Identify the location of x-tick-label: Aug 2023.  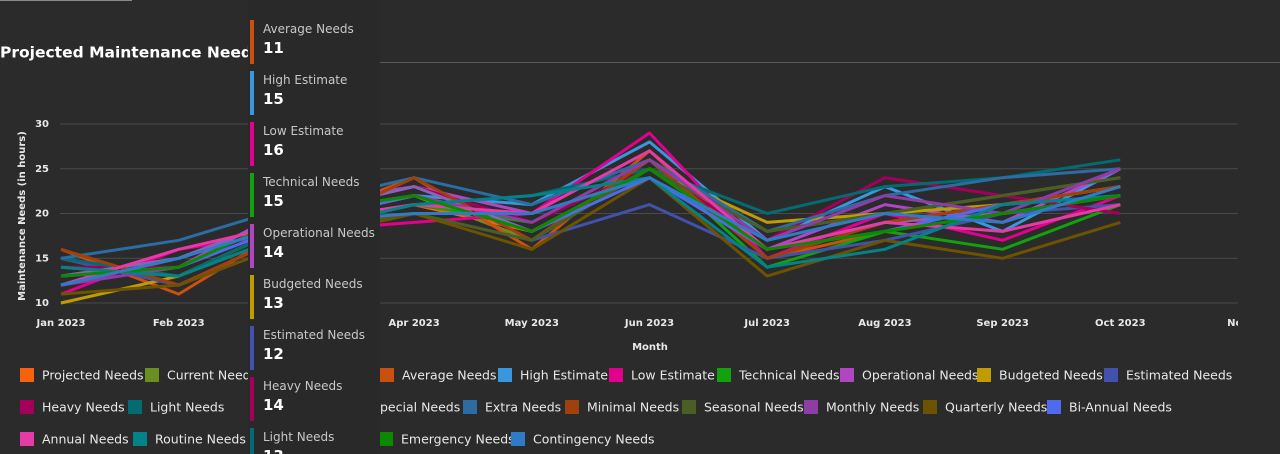
(884, 323).